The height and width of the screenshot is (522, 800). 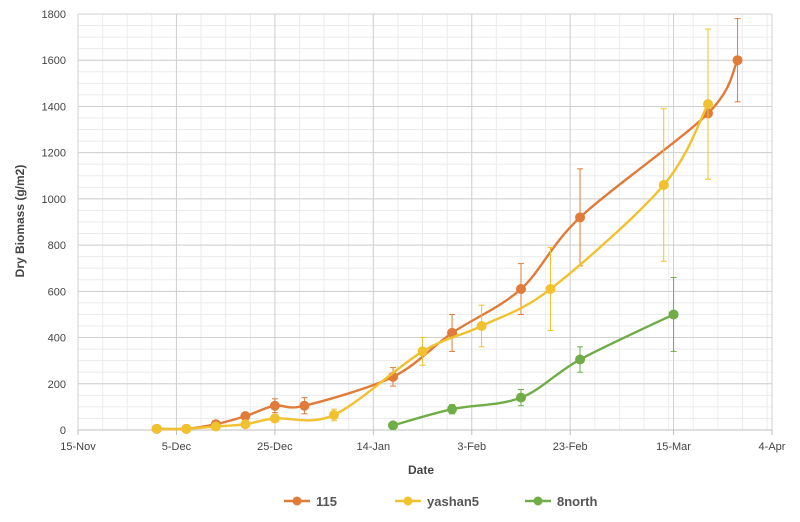 What do you see at coordinates (57, 246) in the screenshot?
I see `y-tick-label: 800` at bounding box center [57, 246].